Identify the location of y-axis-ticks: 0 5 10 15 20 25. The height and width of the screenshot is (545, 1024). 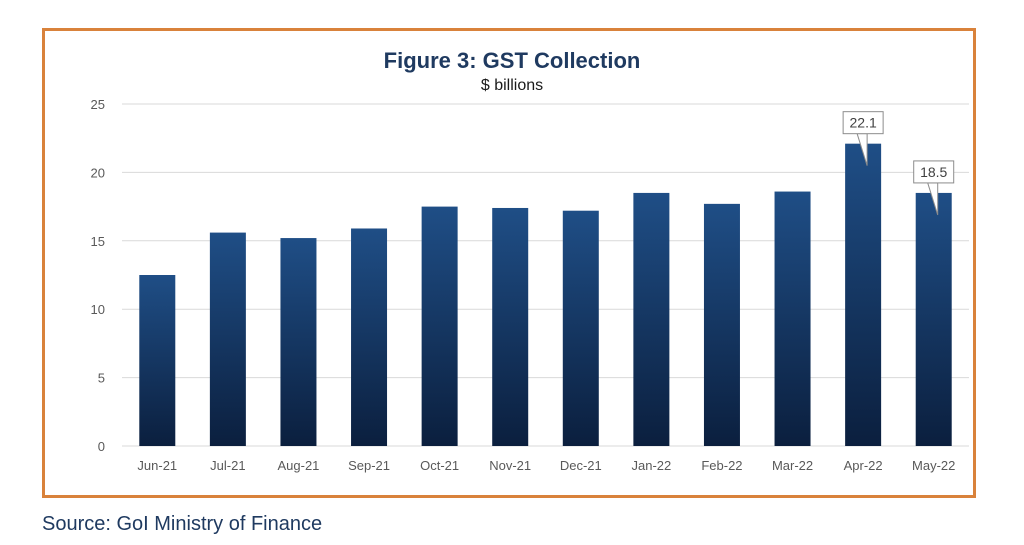
(98, 275).